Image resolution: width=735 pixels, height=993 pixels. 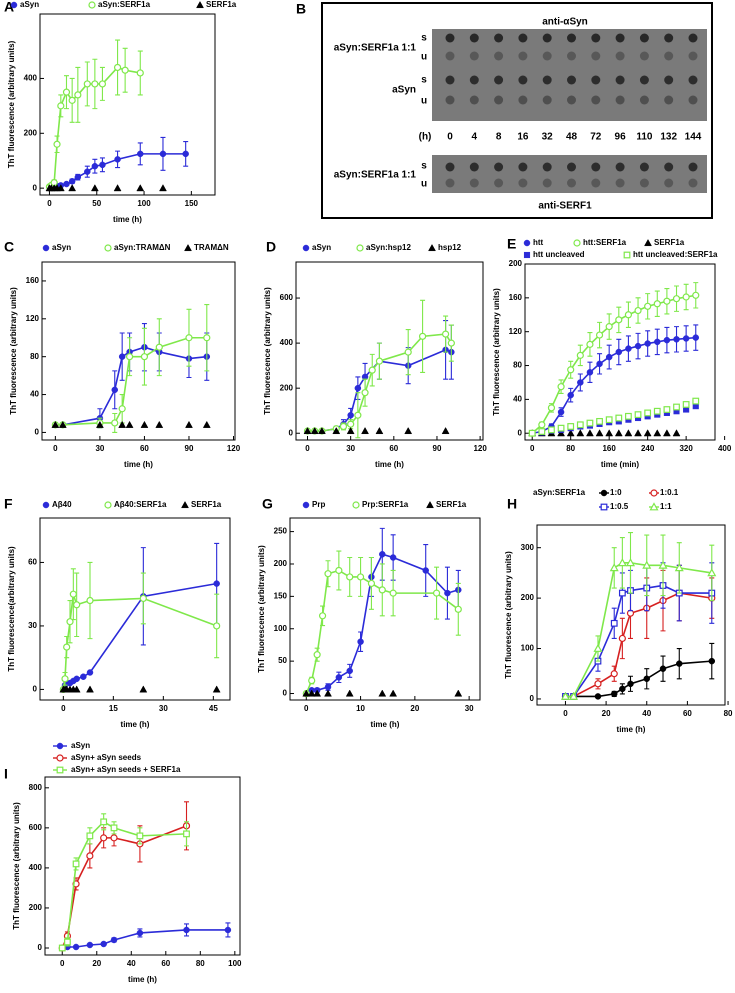 I want to click on blot-time: 72, so click(x=596, y=137).